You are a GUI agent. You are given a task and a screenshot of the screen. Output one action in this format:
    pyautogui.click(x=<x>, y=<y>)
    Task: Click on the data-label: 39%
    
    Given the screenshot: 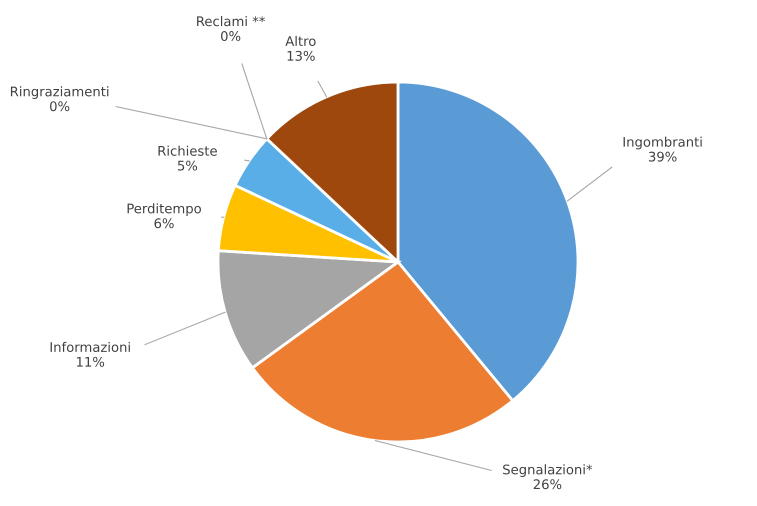 What is the action you would take?
    pyautogui.click(x=662, y=157)
    